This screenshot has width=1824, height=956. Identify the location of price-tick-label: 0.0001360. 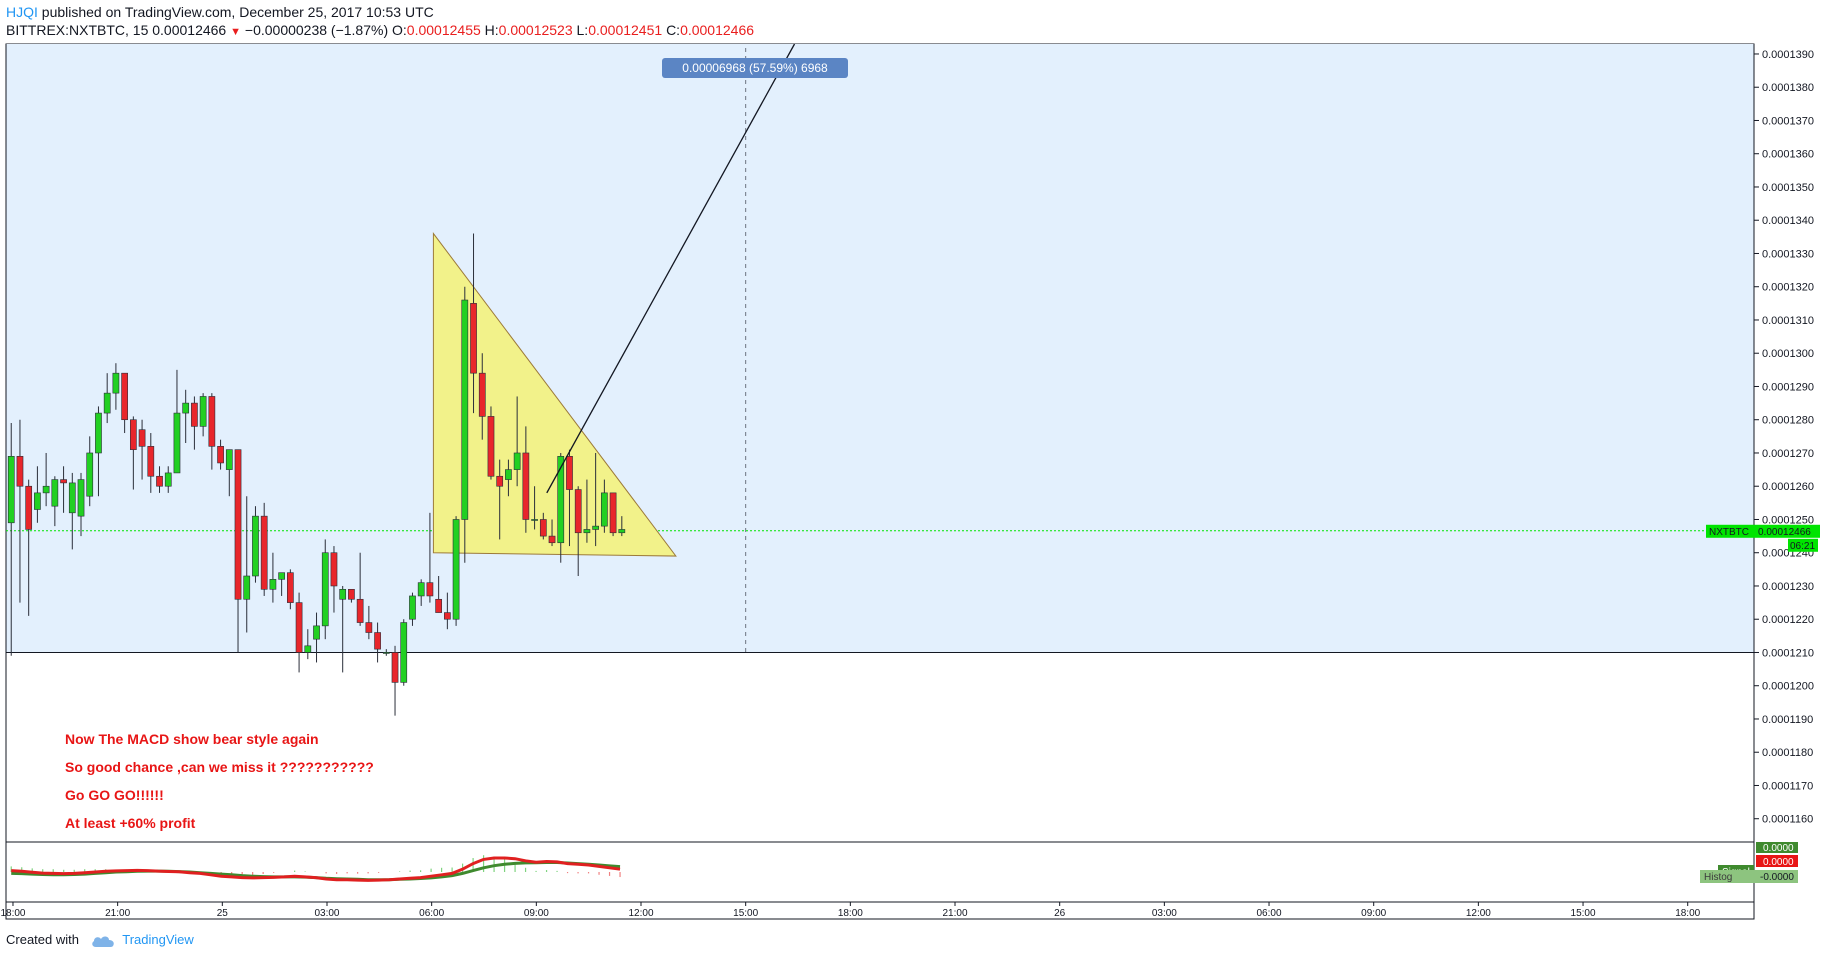
(1788, 155).